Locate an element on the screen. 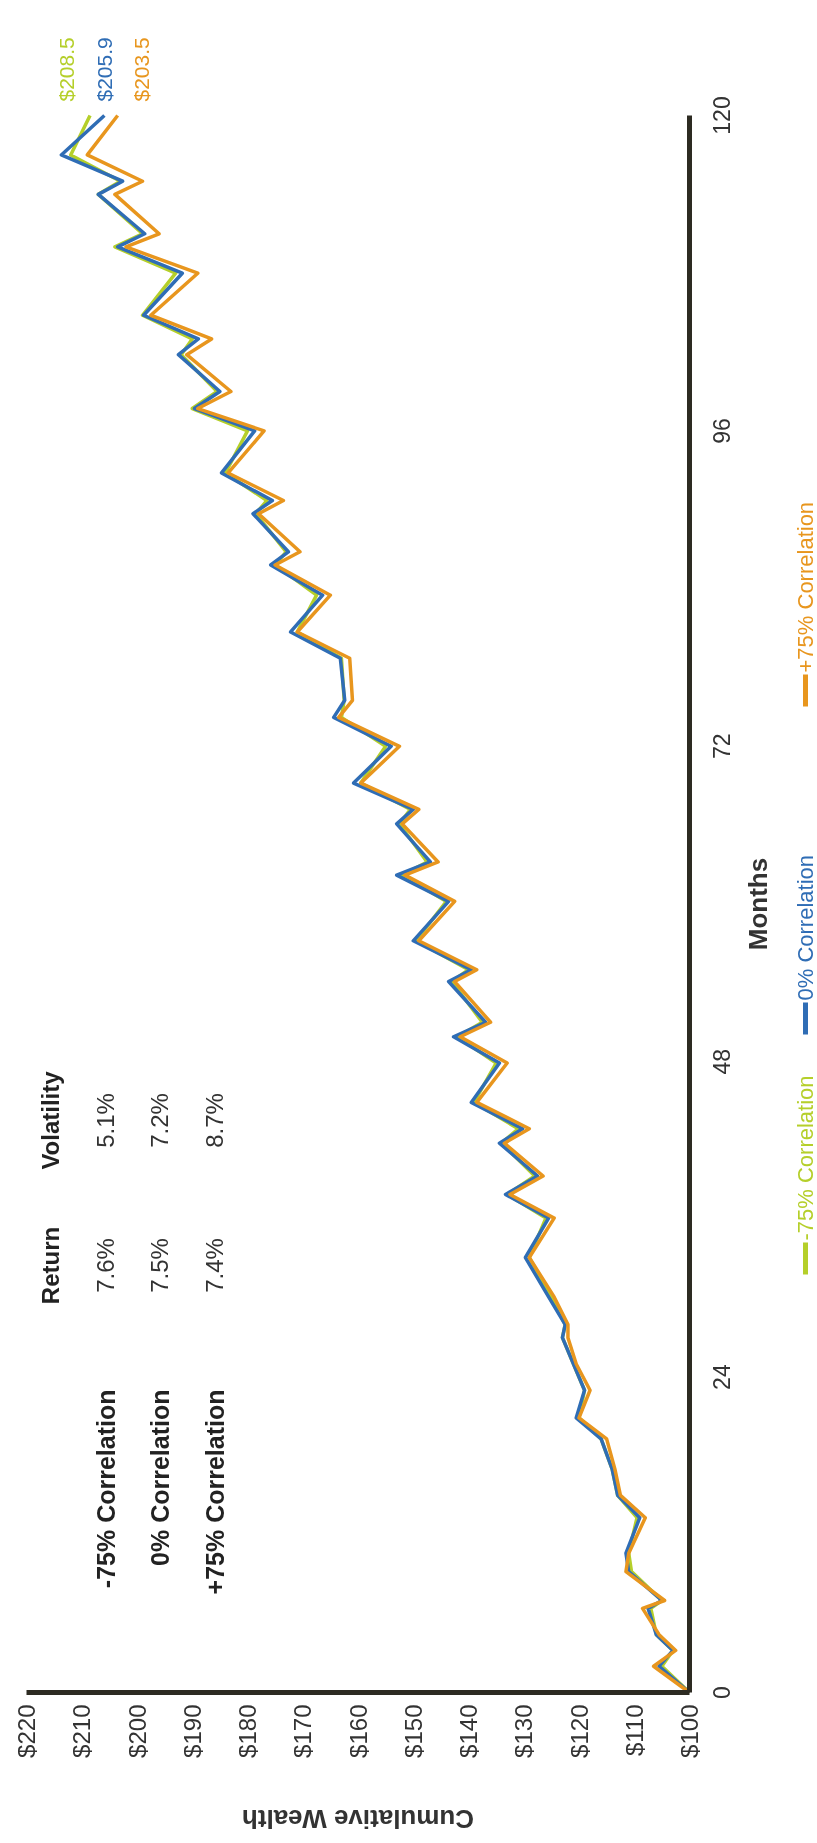  text: -75% Correlation is located at coordinates (805, 1158).